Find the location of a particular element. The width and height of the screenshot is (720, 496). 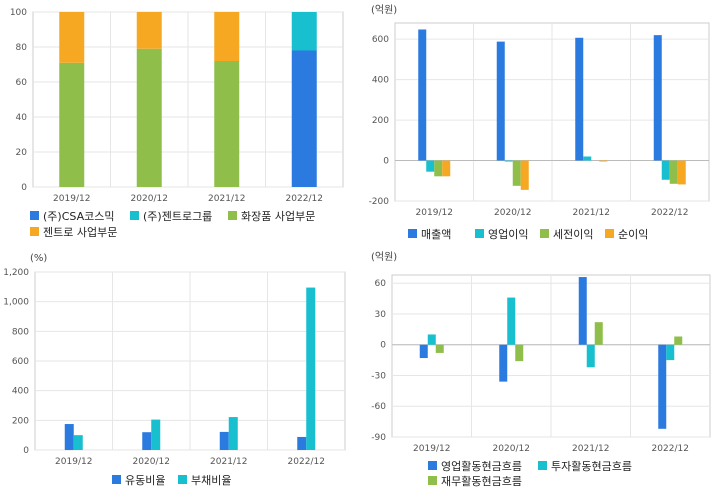

legend-label: 재무활동현금흐름 is located at coordinates (481, 481).